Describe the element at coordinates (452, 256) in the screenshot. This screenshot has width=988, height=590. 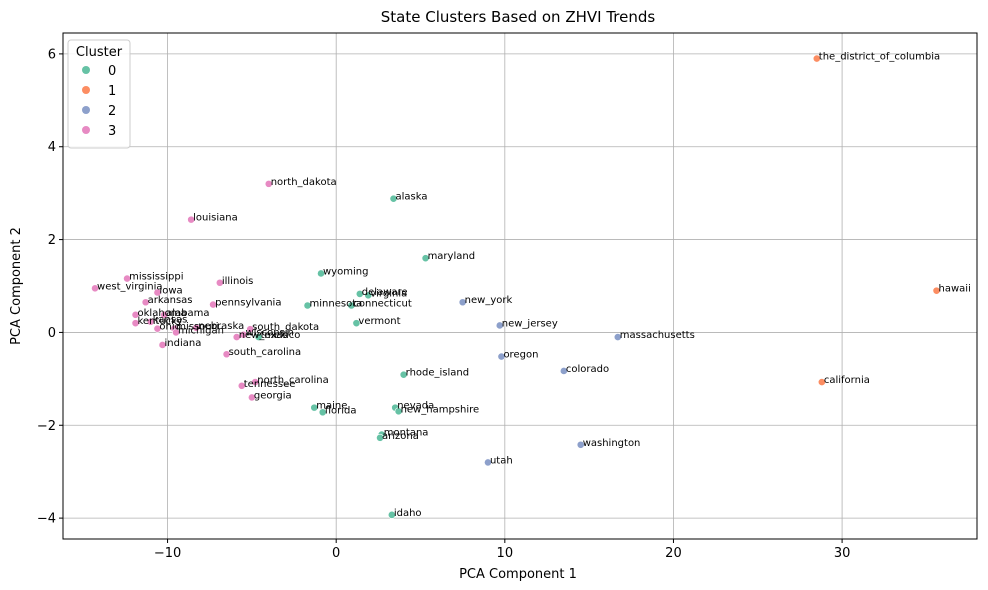
I see `point-label-maryland: maryland` at that location.